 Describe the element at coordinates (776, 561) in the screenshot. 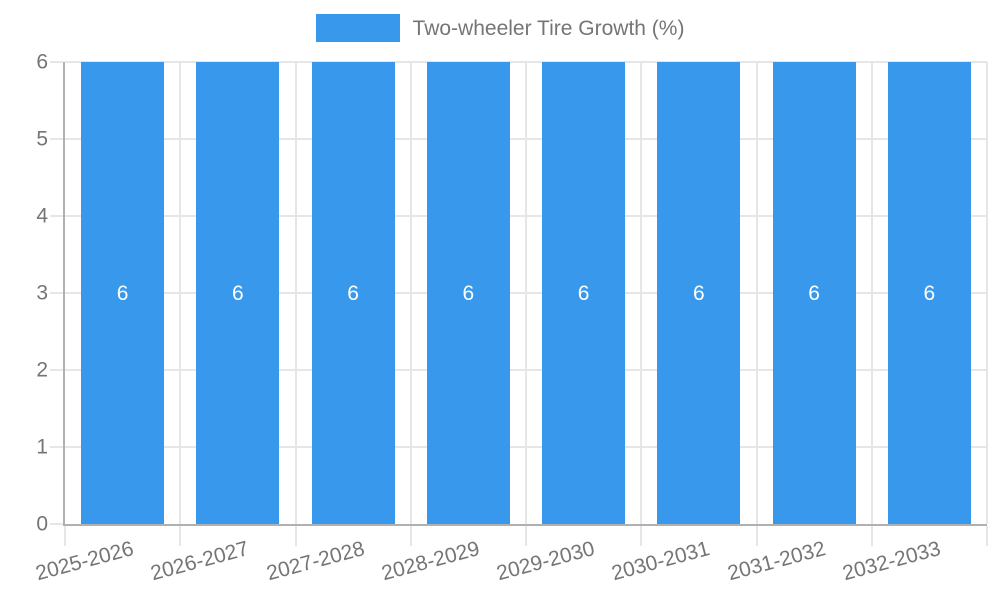

I see `x-axis-label: 2031-2032` at that location.